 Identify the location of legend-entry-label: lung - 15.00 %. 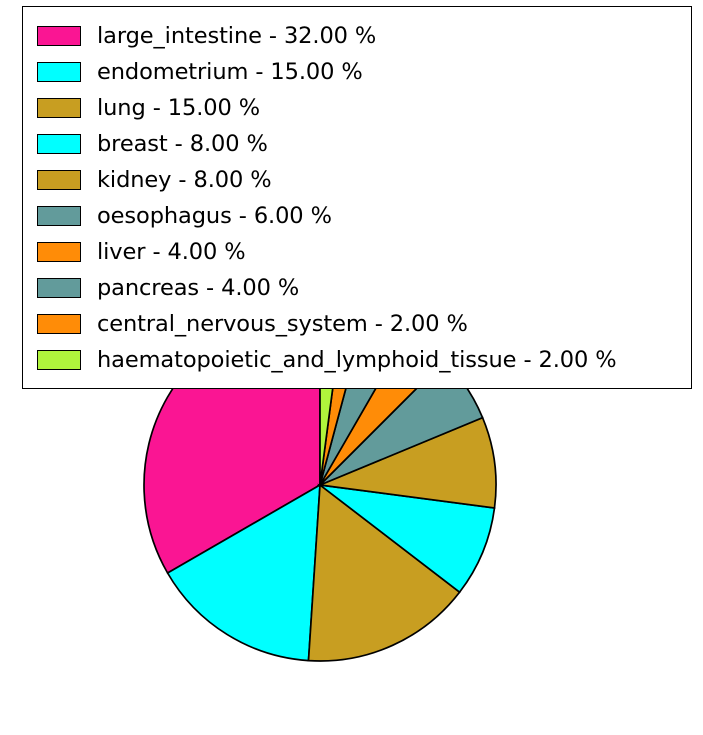
(179, 107).